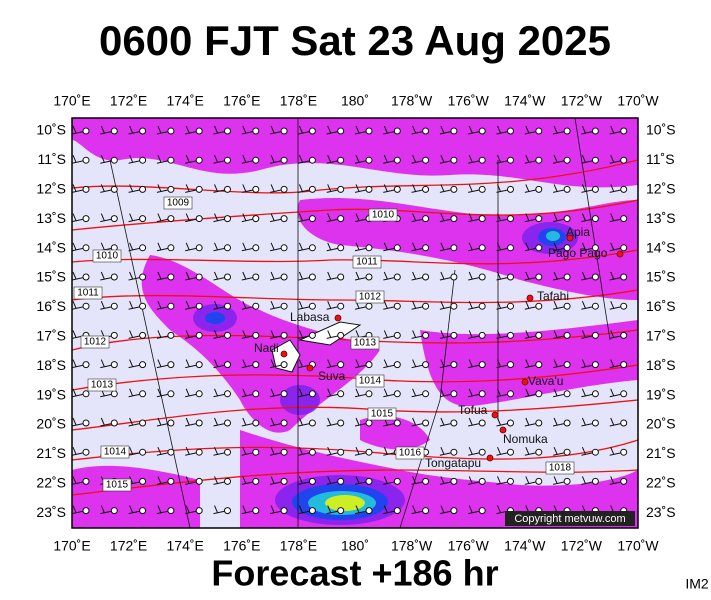 The image size is (711, 600). What do you see at coordinates (128, 546) in the screenshot?
I see `longitude-label: 172˚E` at bounding box center [128, 546].